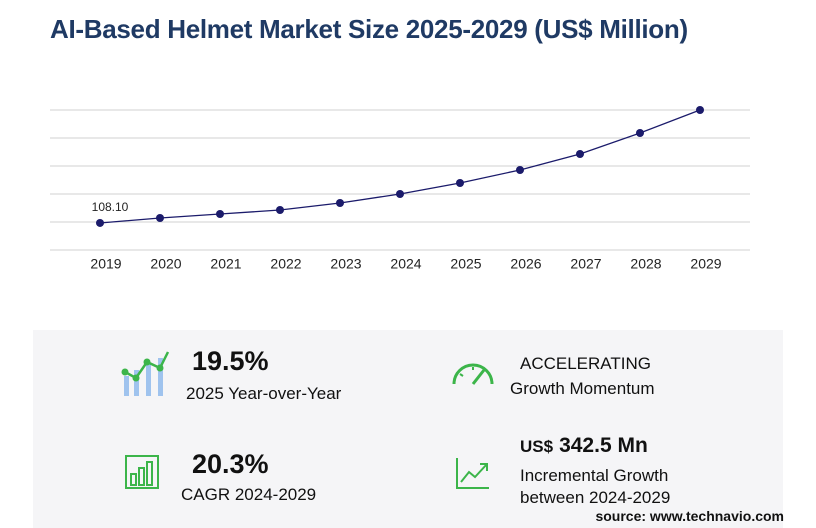  I want to click on stat-value: ACCELERATING, so click(585, 363).